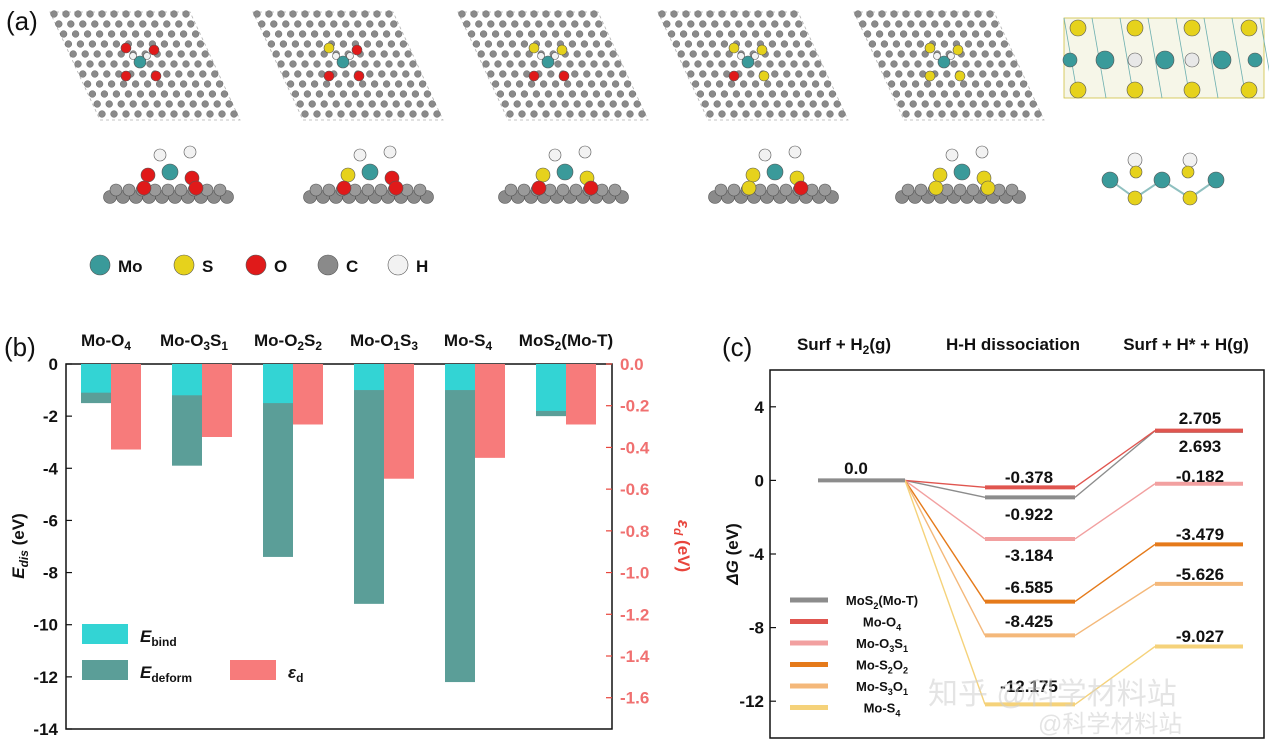  What do you see at coordinates (130, 266) in the screenshot?
I see `legend-atom-label: Mo` at bounding box center [130, 266].